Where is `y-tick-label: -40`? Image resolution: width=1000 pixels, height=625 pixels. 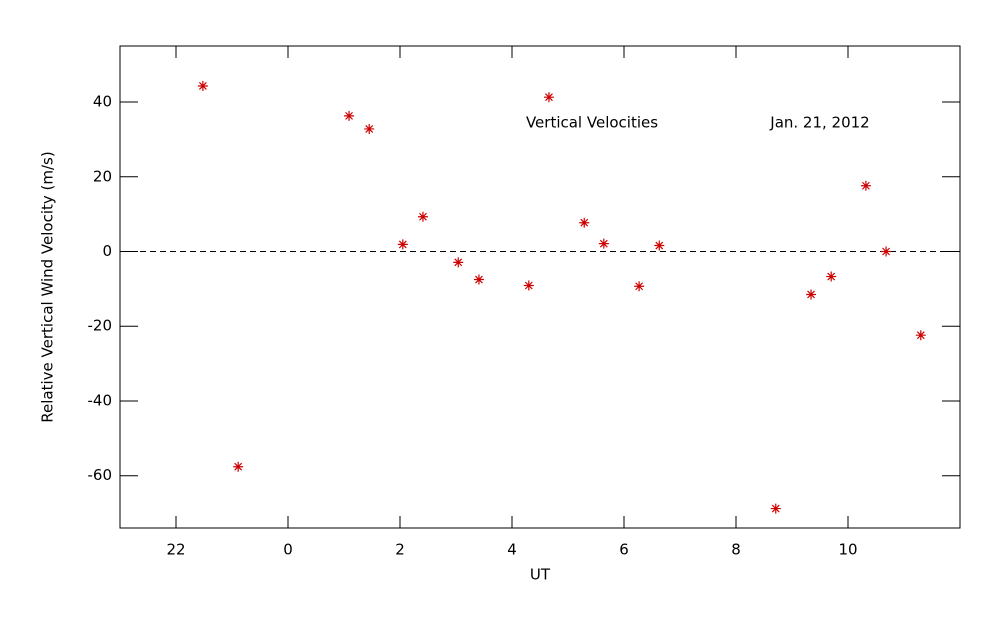
y-tick-label: -40 is located at coordinates (100, 400).